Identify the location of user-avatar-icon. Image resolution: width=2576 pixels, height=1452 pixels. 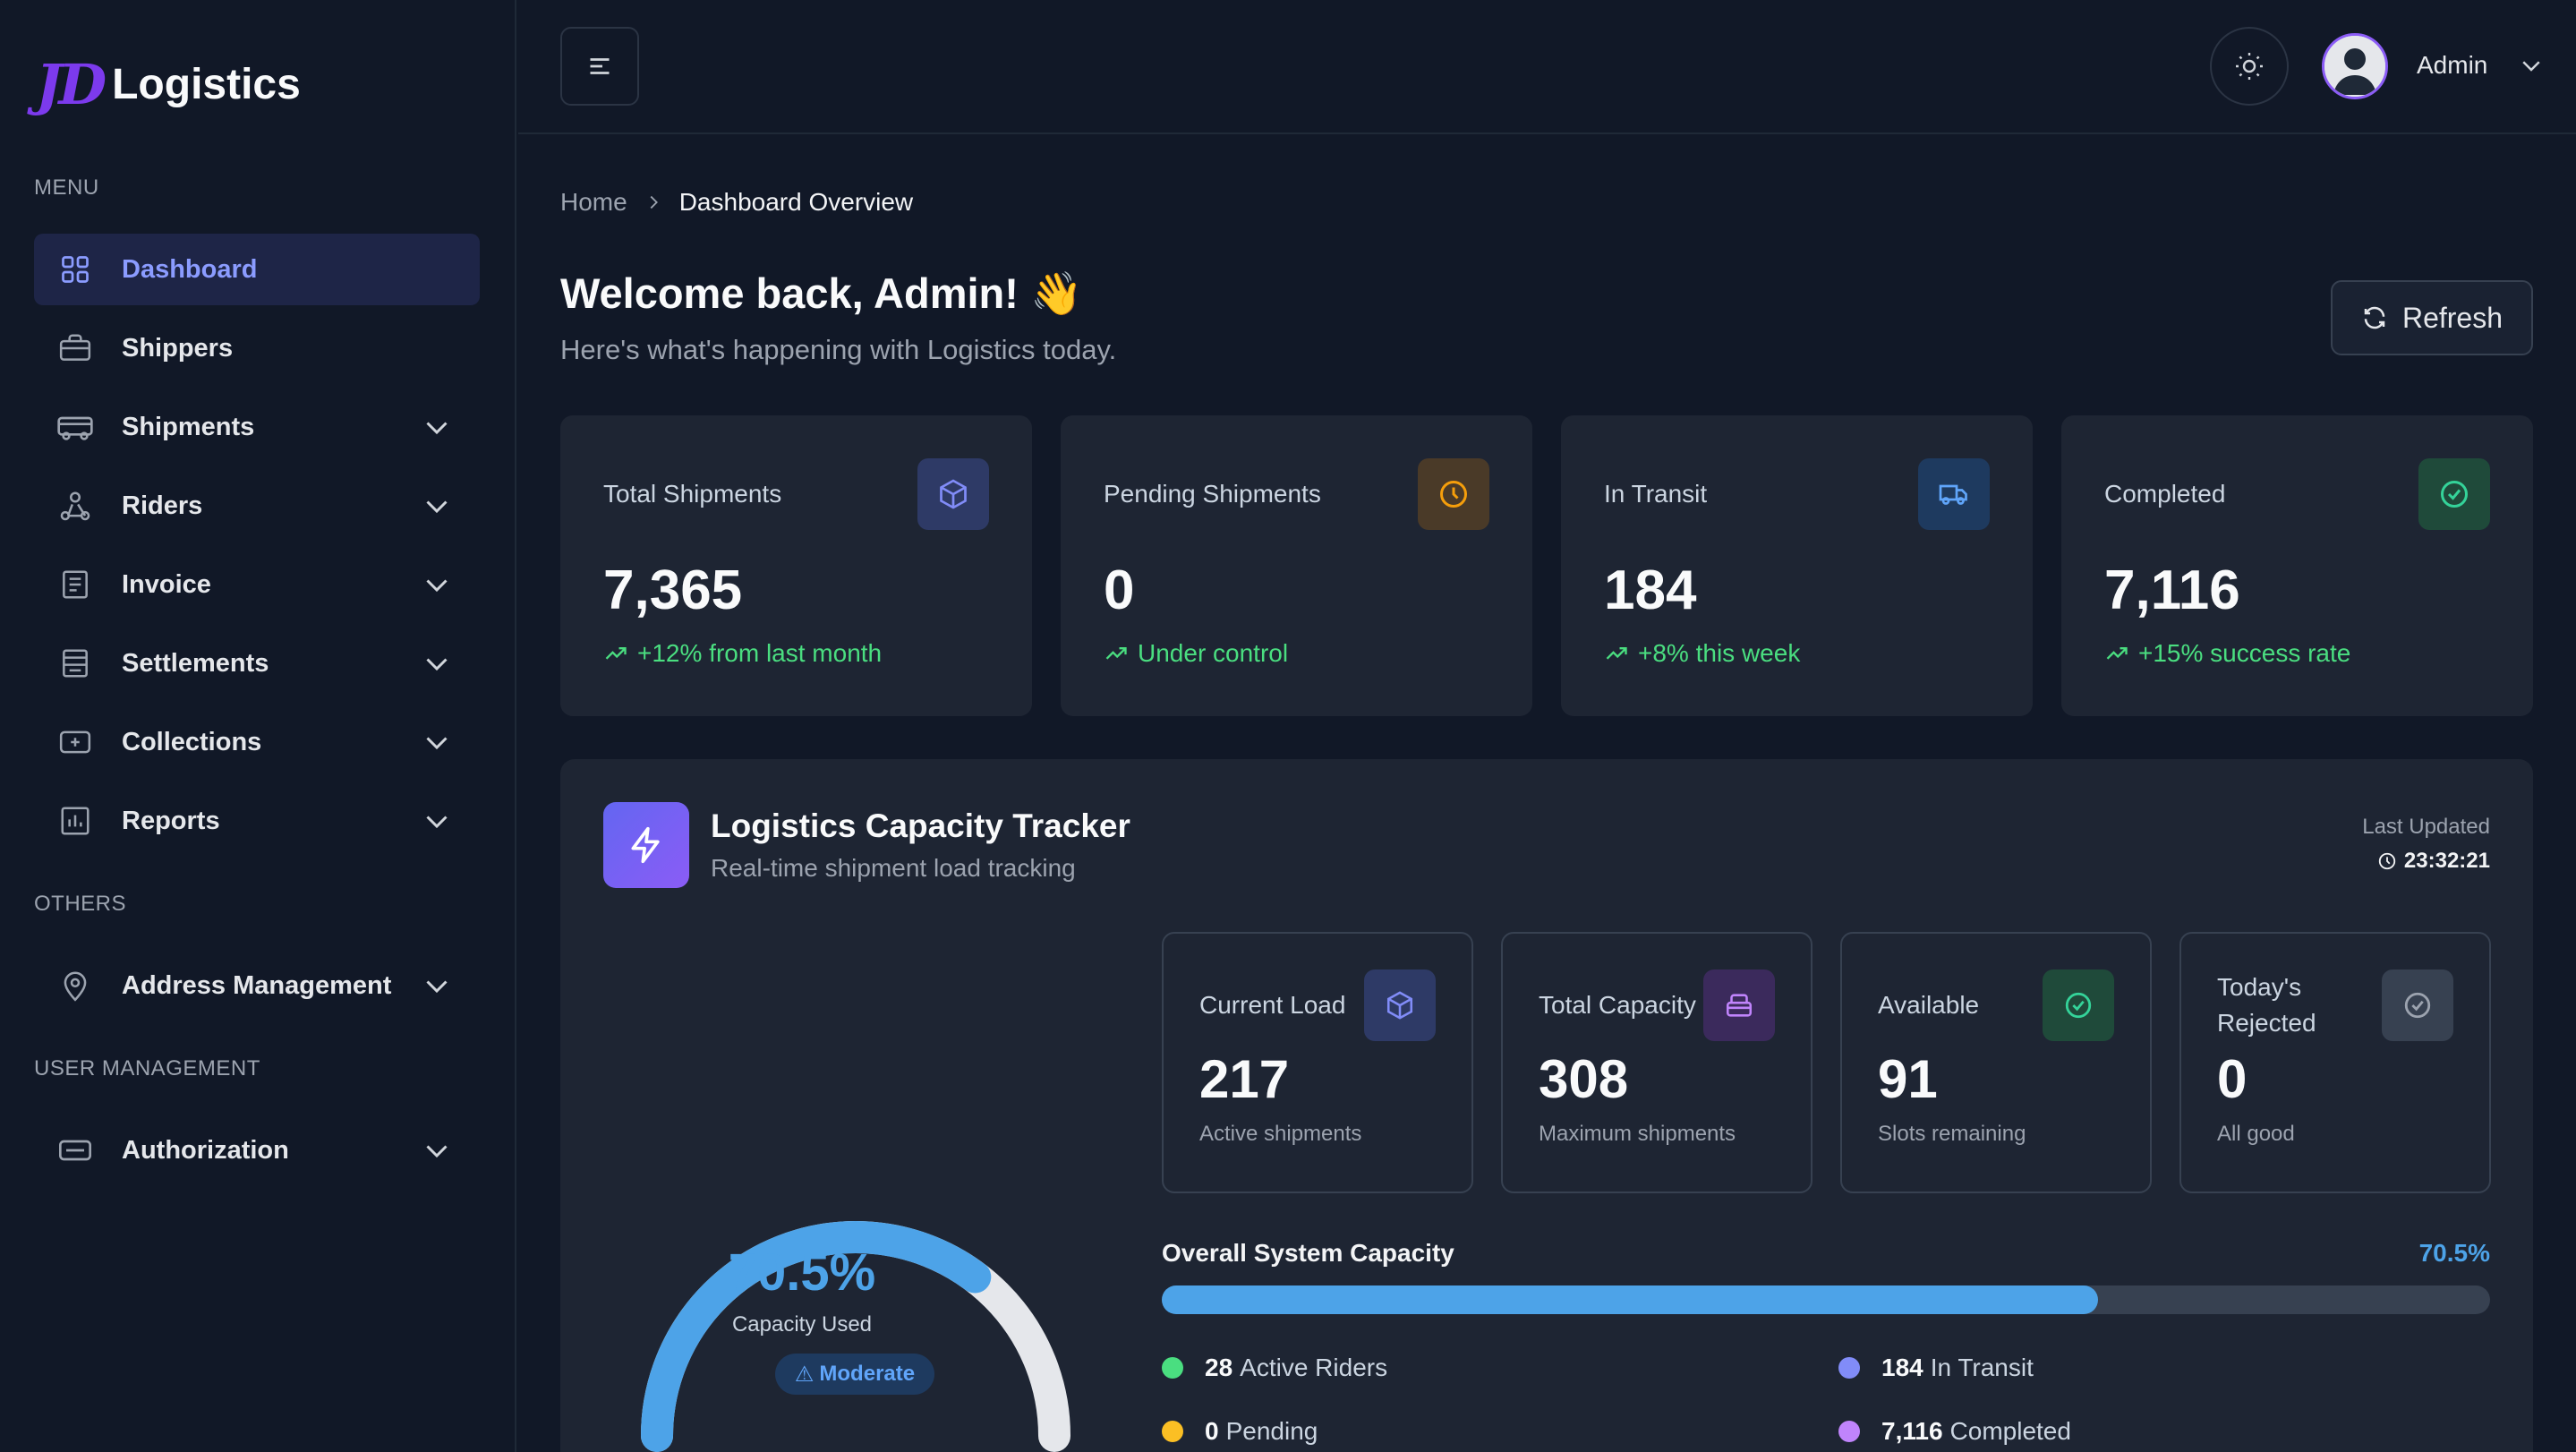
(2354, 66).